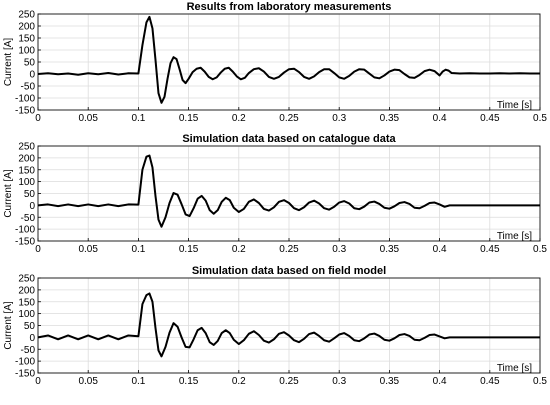 Image resolution: width=550 pixels, height=405 pixels. Describe the element at coordinates (289, 139) in the screenshot. I see `chart-title: Simulation data based on catalogue data` at that location.